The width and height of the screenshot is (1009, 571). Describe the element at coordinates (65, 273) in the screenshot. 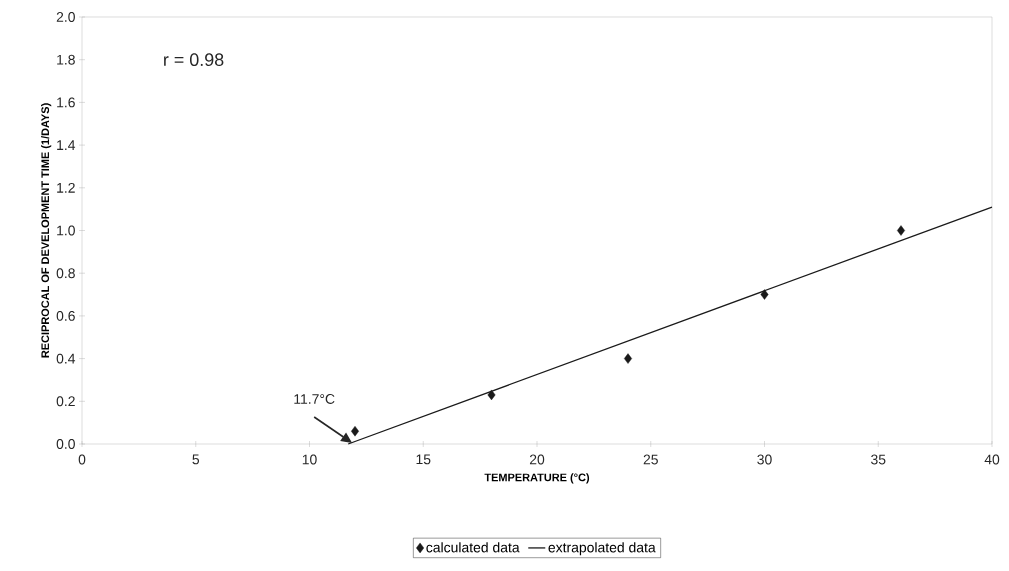

I see `y-tick-label: 0.8` at that location.